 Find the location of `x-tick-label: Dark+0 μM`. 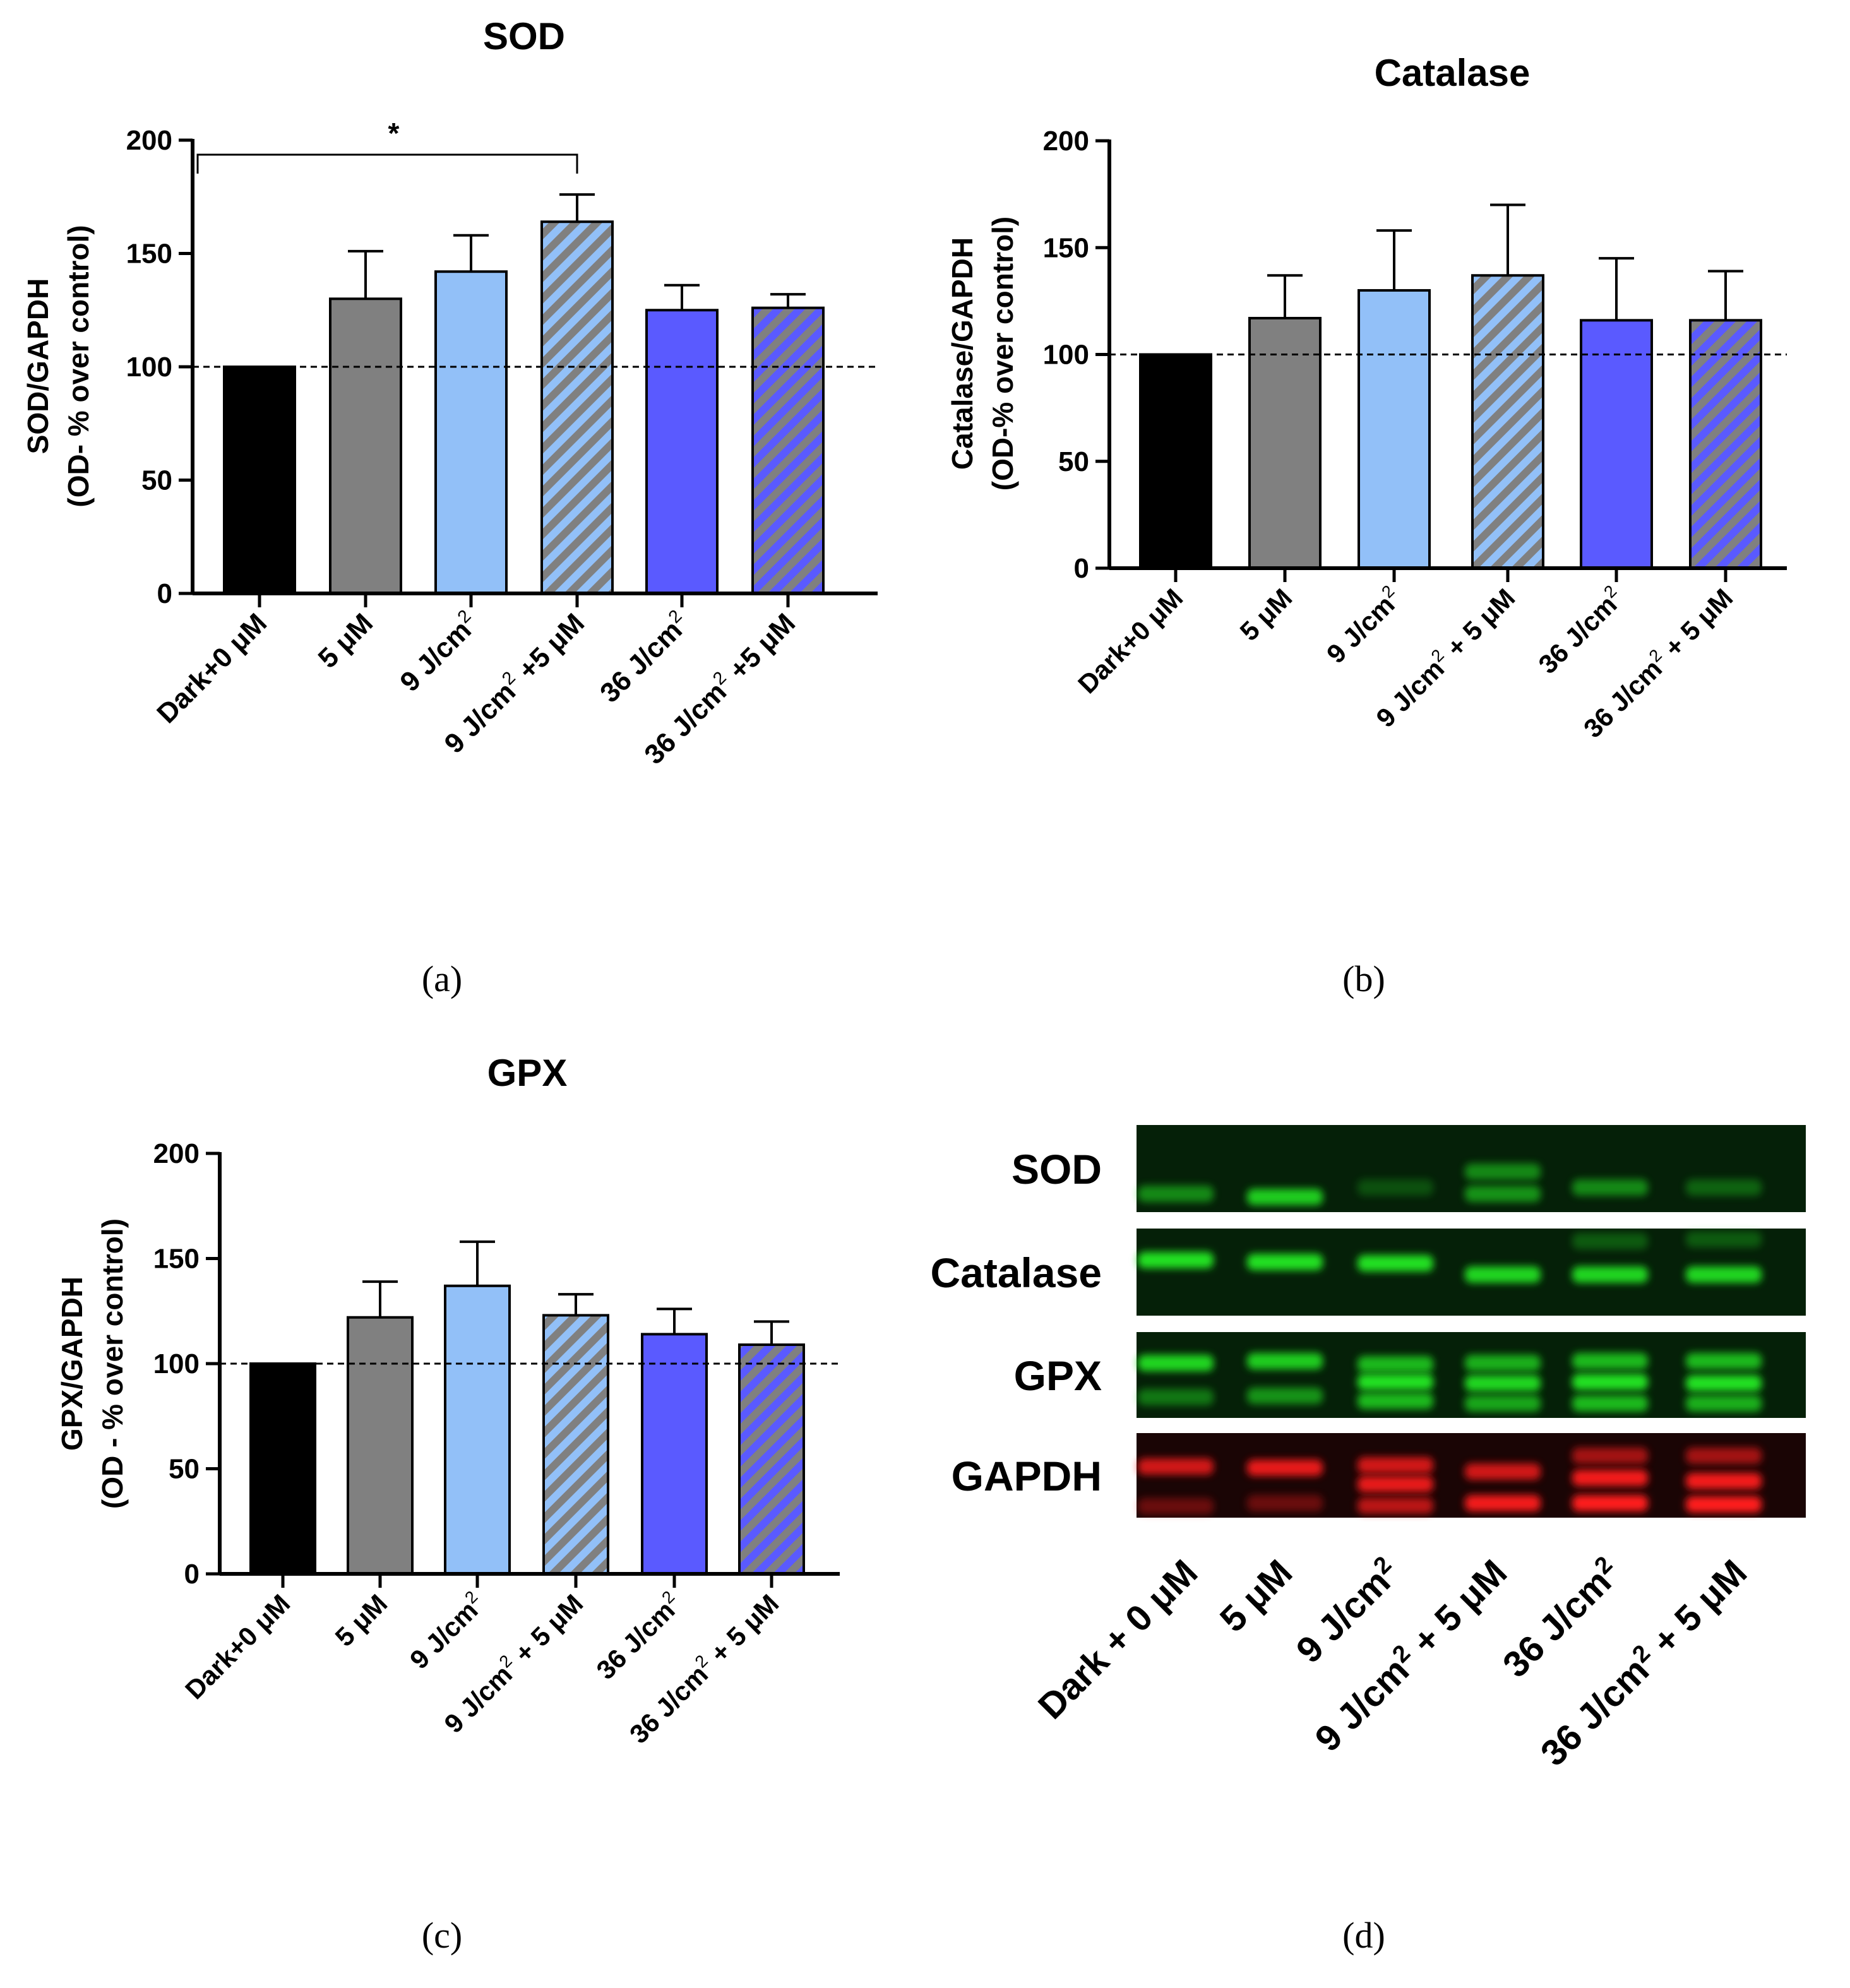

x-tick-label: Dark+0 μM is located at coordinates (1130, 641).